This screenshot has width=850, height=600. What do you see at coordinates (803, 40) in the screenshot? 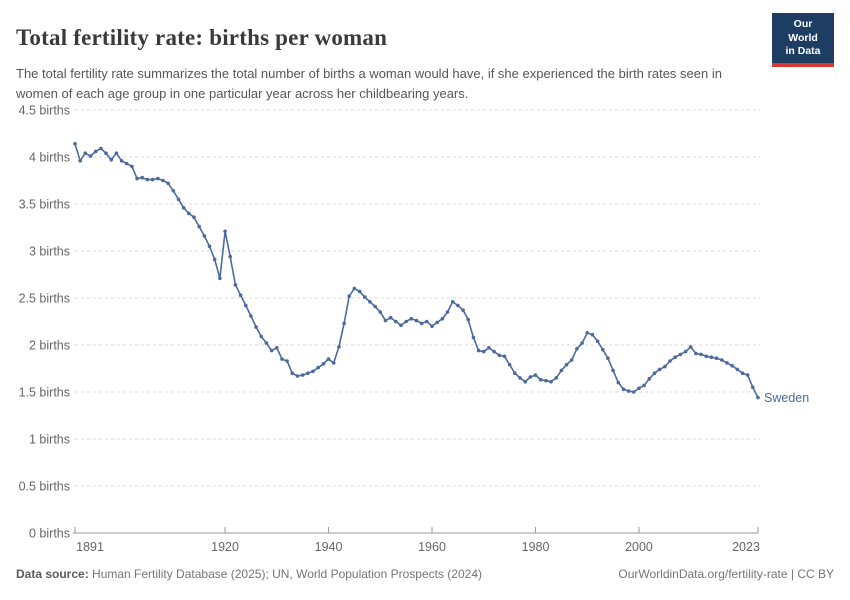
I see `owid-logo: Our World in Data` at bounding box center [803, 40].